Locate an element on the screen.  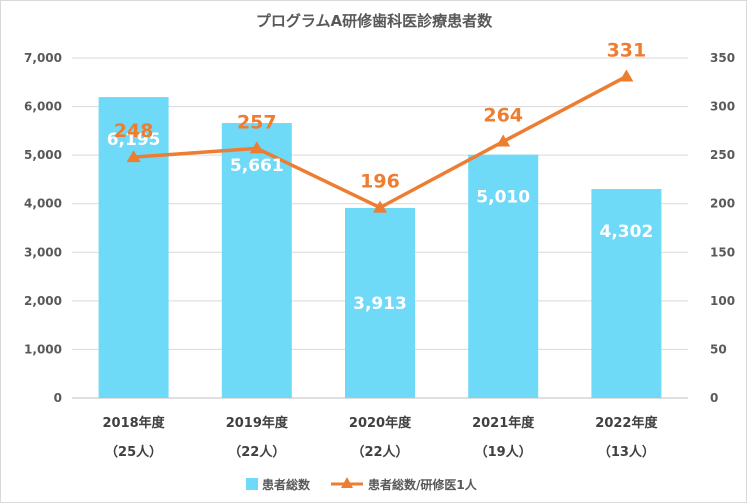
line-value-label: 257 is located at coordinates (257, 122).